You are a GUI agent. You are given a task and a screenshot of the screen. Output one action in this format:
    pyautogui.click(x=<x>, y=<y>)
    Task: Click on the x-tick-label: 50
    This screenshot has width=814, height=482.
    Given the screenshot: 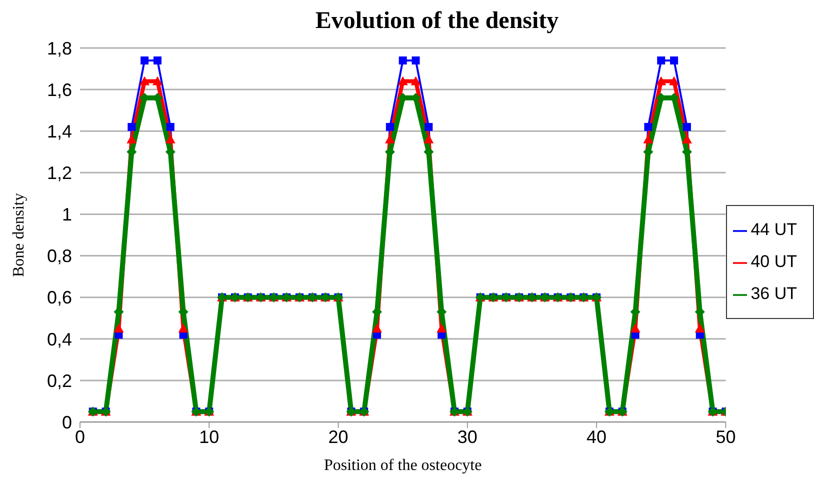 What is the action you would take?
    pyautogui.click(x=726, y=436)
    